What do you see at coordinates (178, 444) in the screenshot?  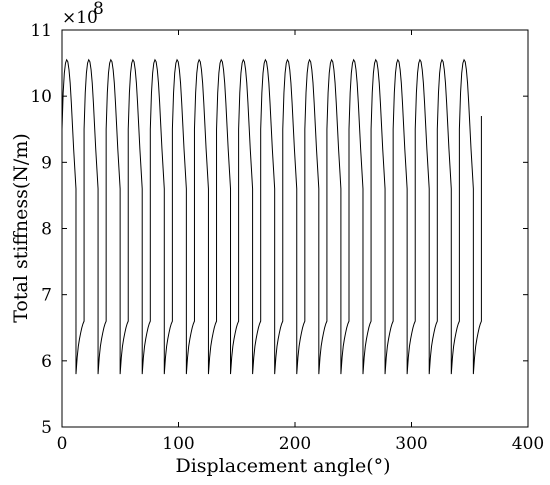 I see `x-tick-label: 100` at bounding box center [178, 444].